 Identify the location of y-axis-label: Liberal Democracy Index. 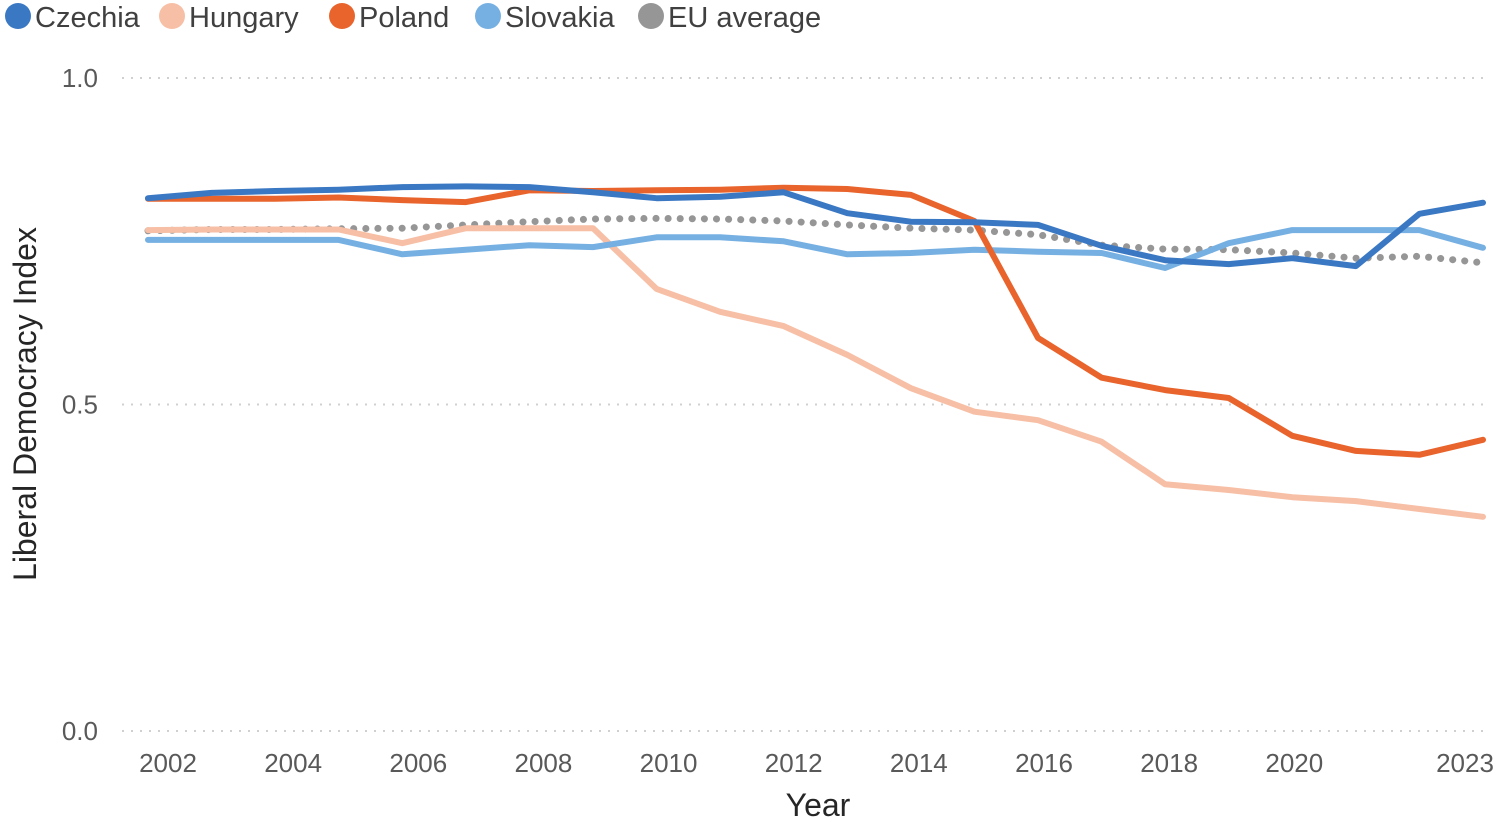
(25, 404).